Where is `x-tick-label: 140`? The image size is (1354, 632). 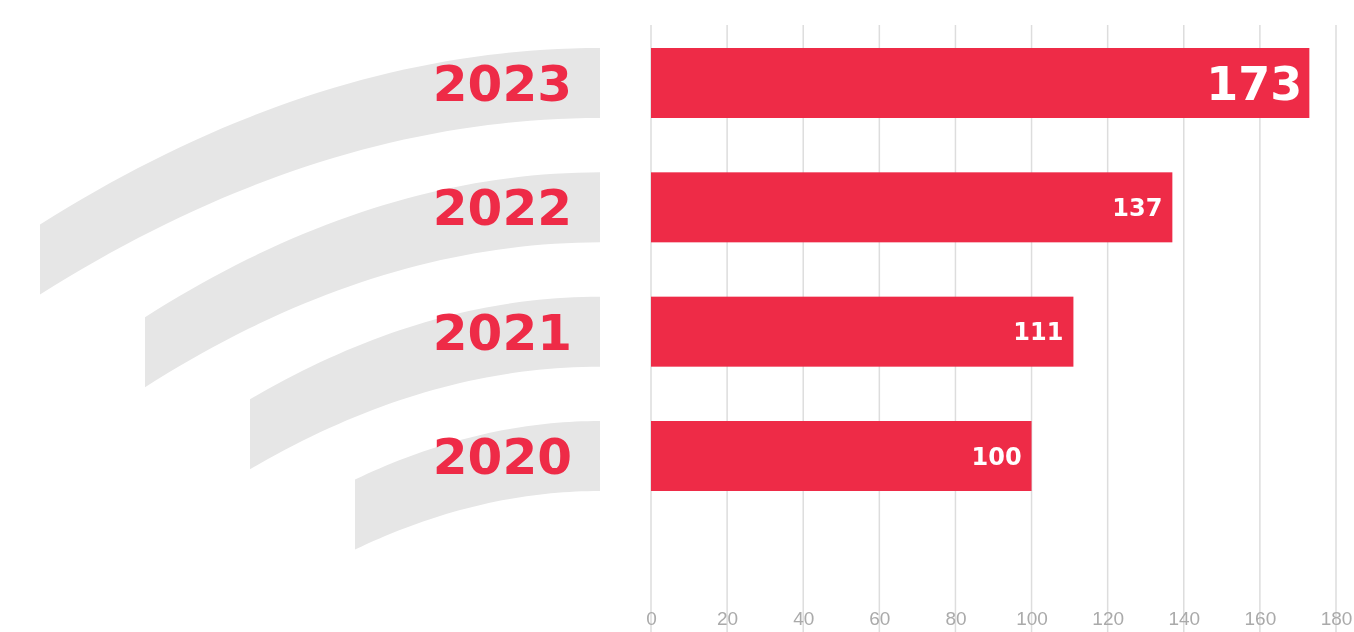
x-tick-label: 140 is located at coordinates (1184, 618).